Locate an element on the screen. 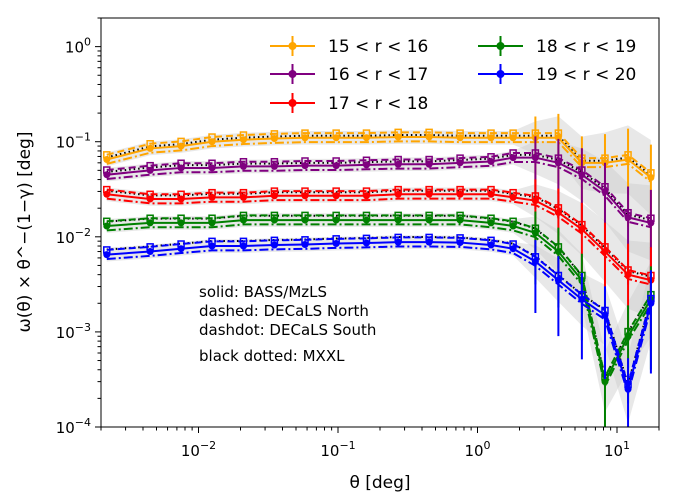 The width and height of the screenshot is (678, 501). x-axis: 10⁻² 10⁻¹ 10⁰ 10¹ is located at coordinates (380, 443).